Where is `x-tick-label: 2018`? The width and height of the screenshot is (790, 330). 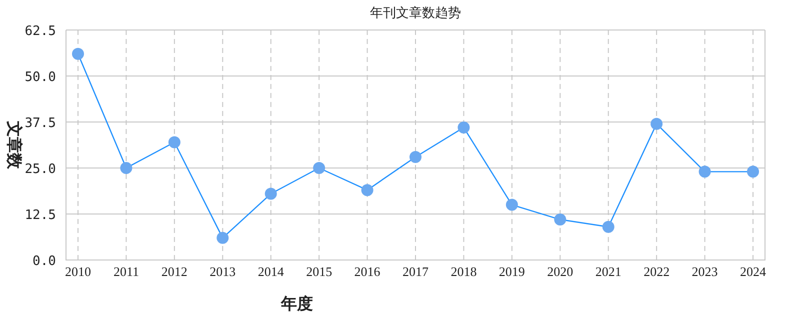
x-tick-label: 2018 is located at coordinates (463, 271).